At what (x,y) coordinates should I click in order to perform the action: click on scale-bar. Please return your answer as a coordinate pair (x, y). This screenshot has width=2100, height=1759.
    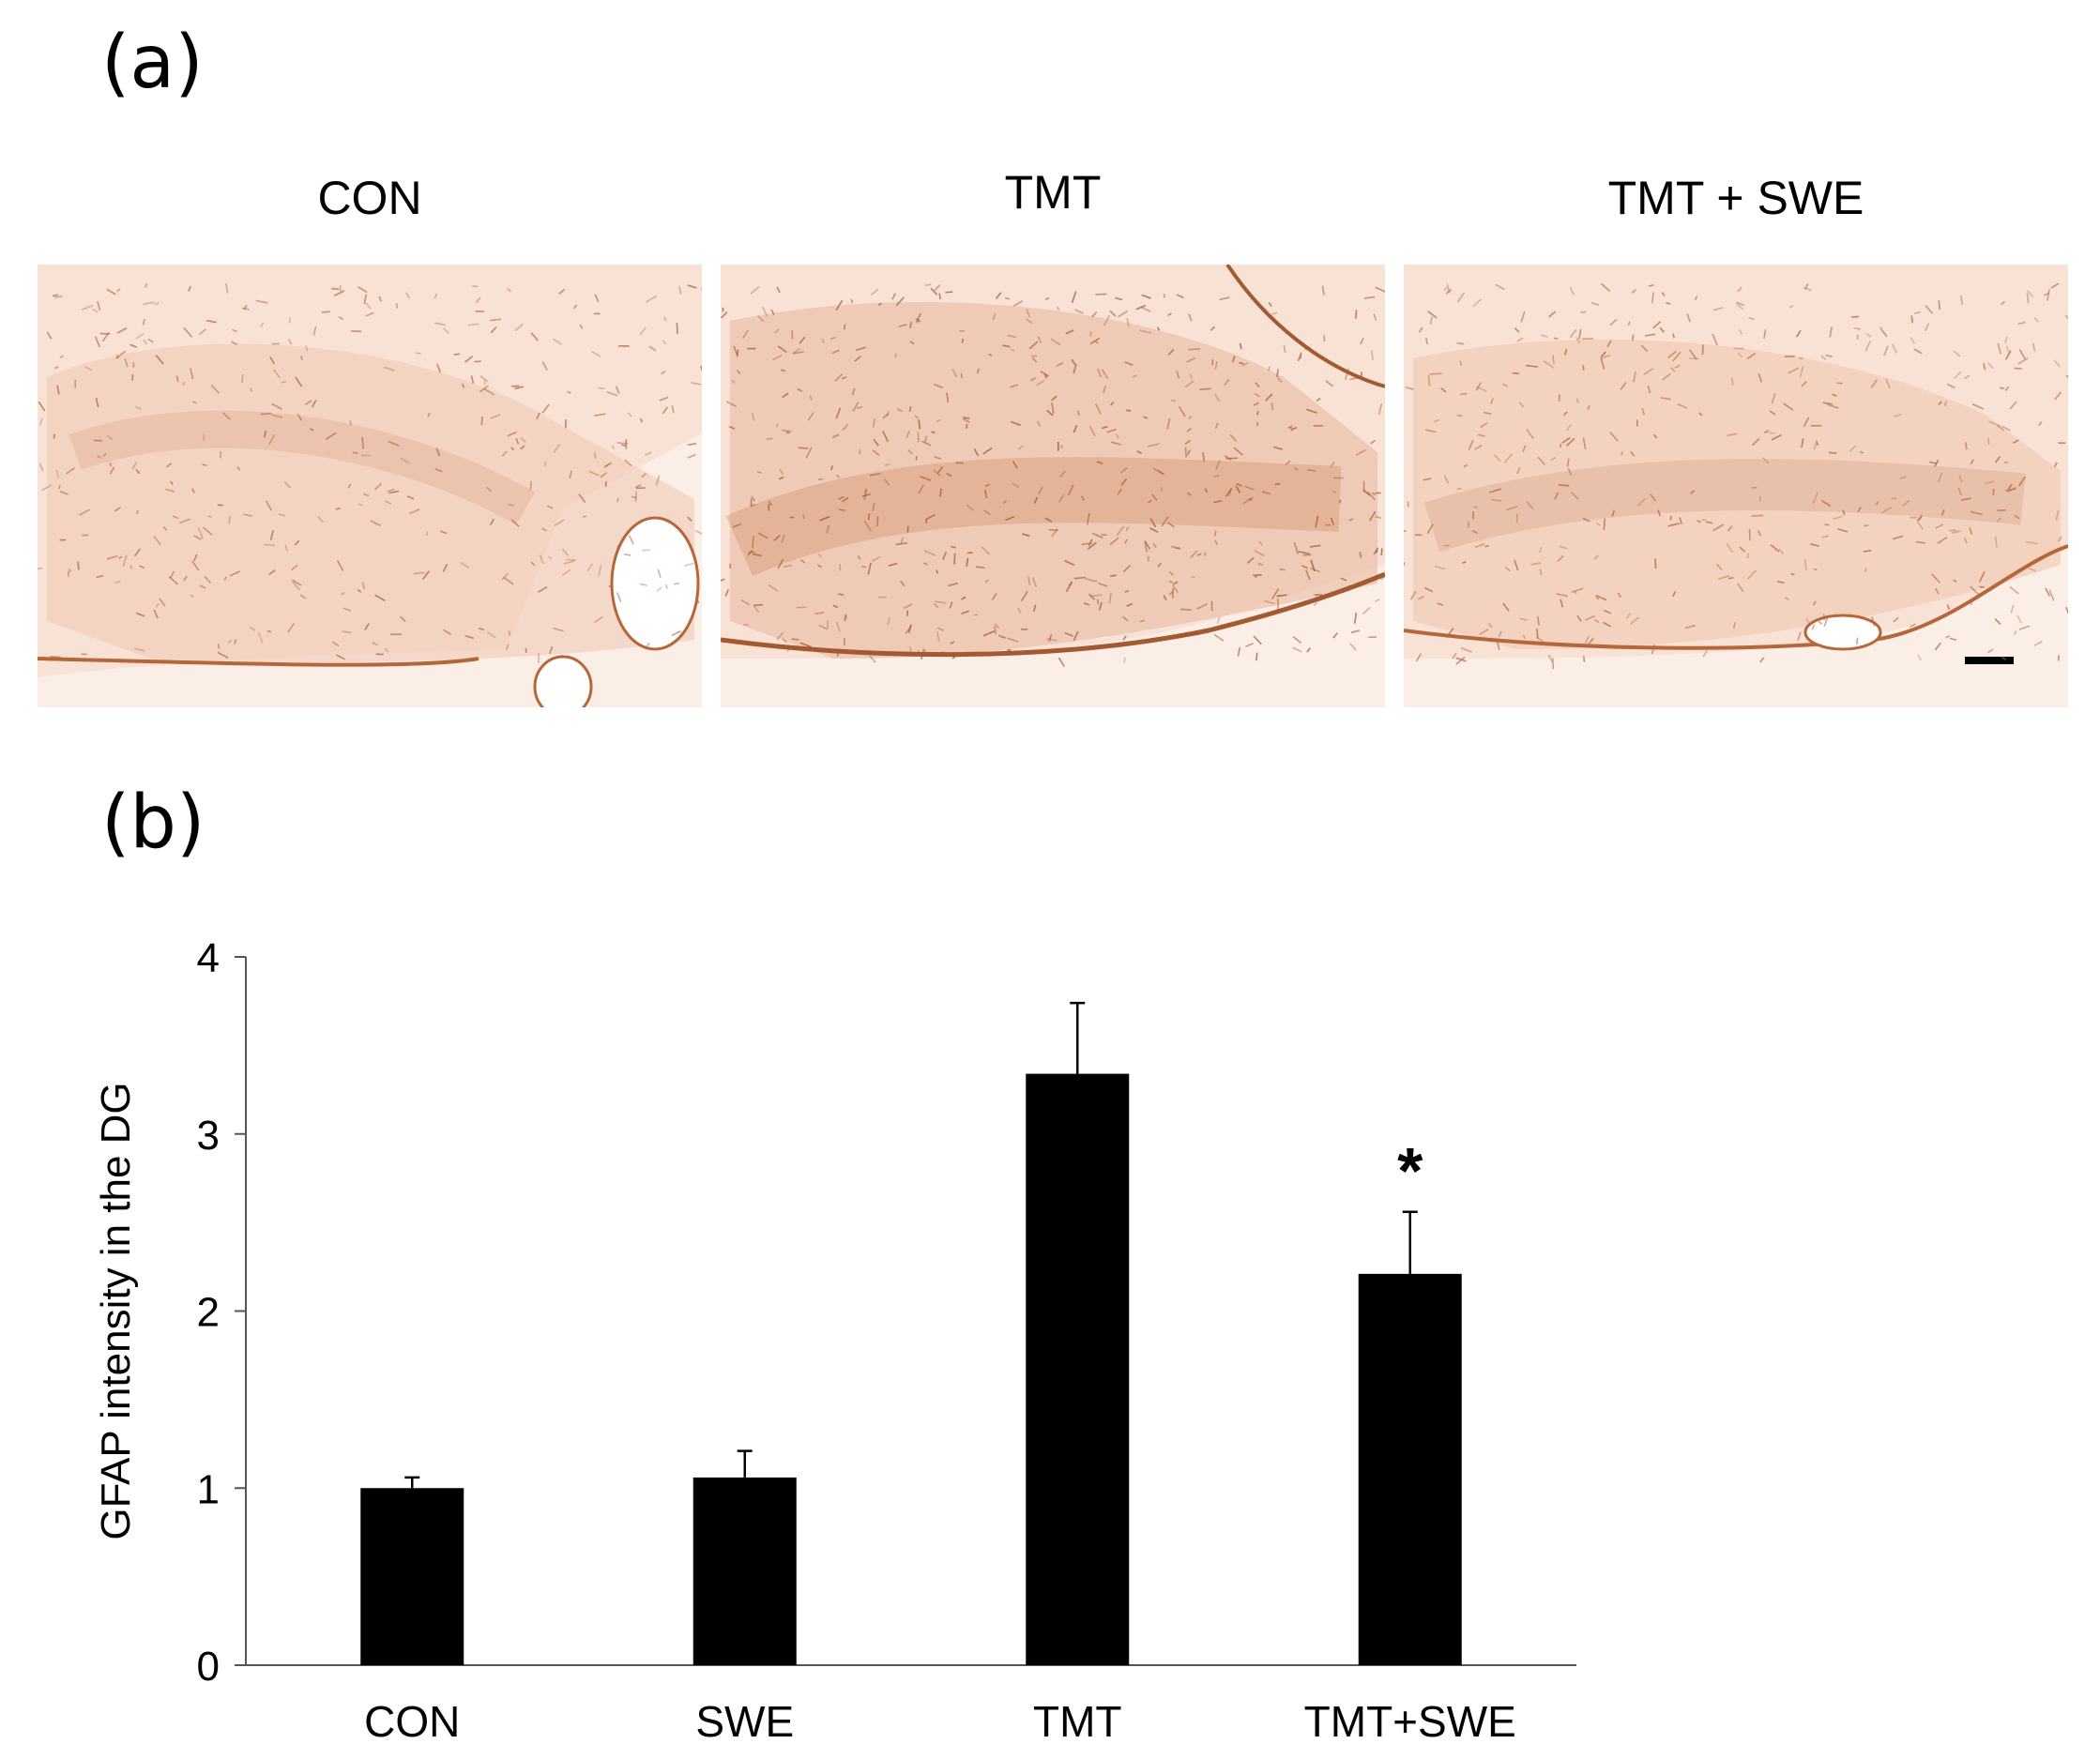
    Looking at the image, I should click on (1989, 660).